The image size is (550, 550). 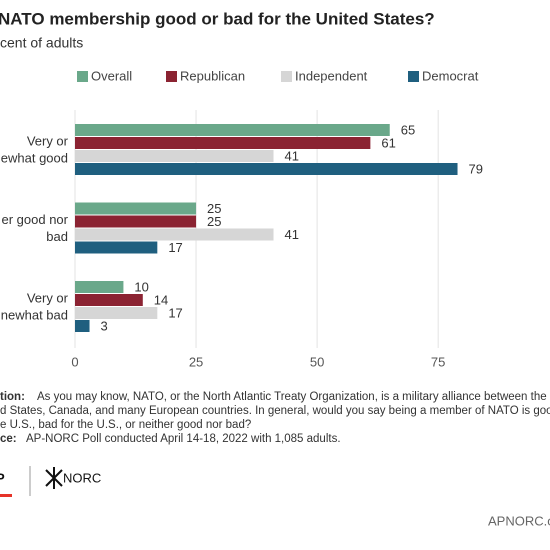 What do you see at coordinates (450, 75) in the screenshot?
I see `legend-label: Democrat` at bounding box center [450, 75].